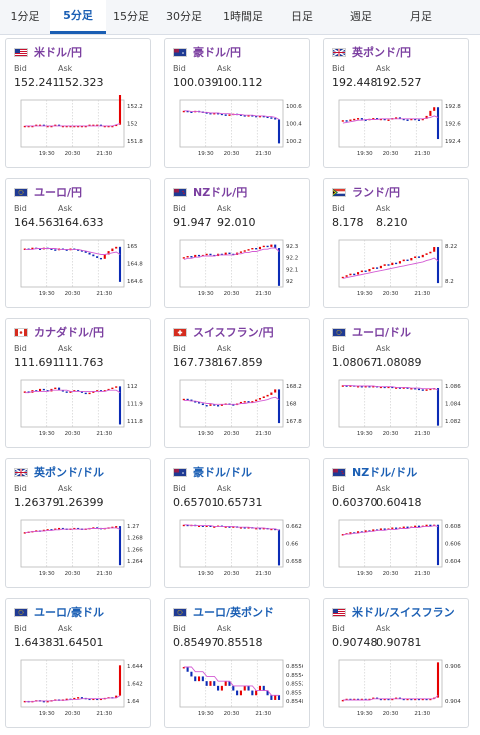  Describe the element at coordinates (135, 405) in the screenshot. I see `y-tick-label: 111.9` at that location.